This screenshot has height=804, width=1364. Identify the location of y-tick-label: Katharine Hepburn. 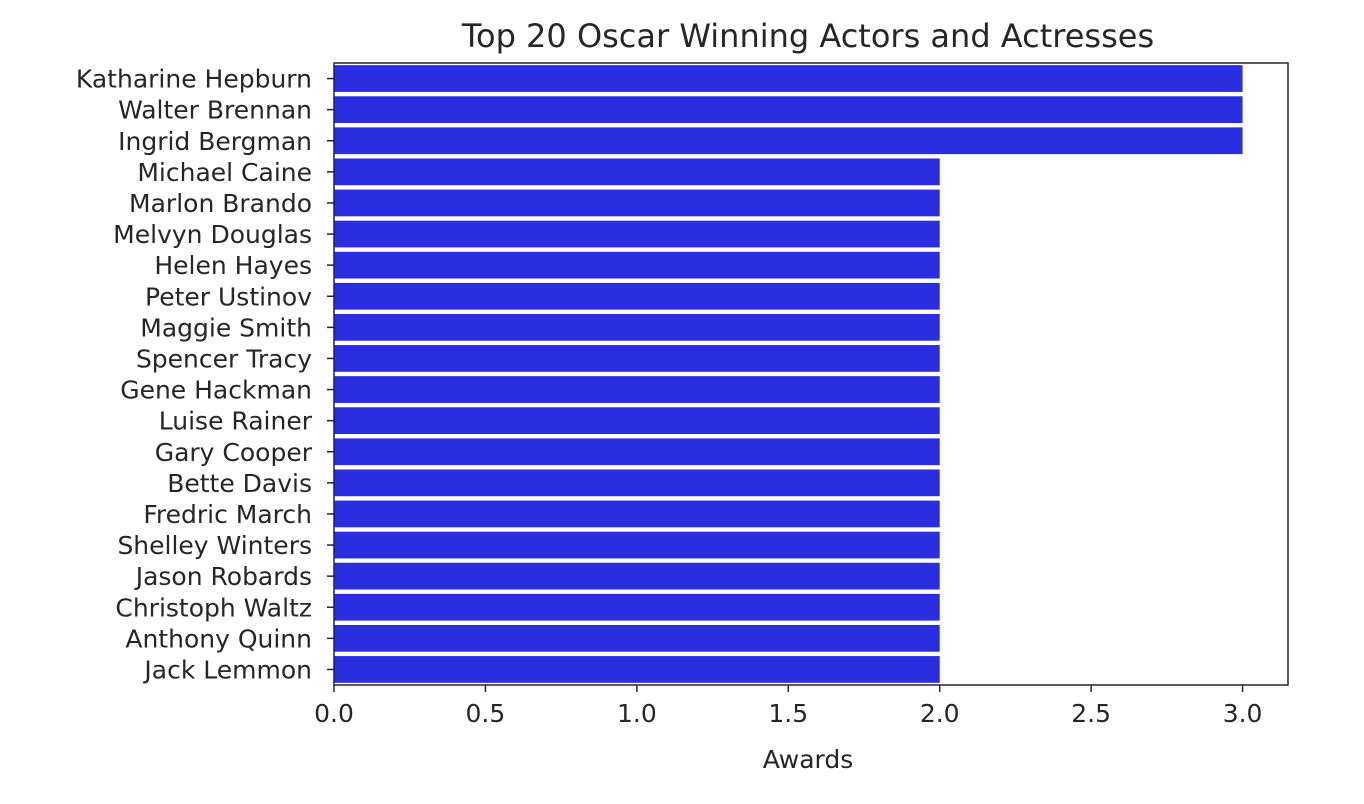
(194, 79).